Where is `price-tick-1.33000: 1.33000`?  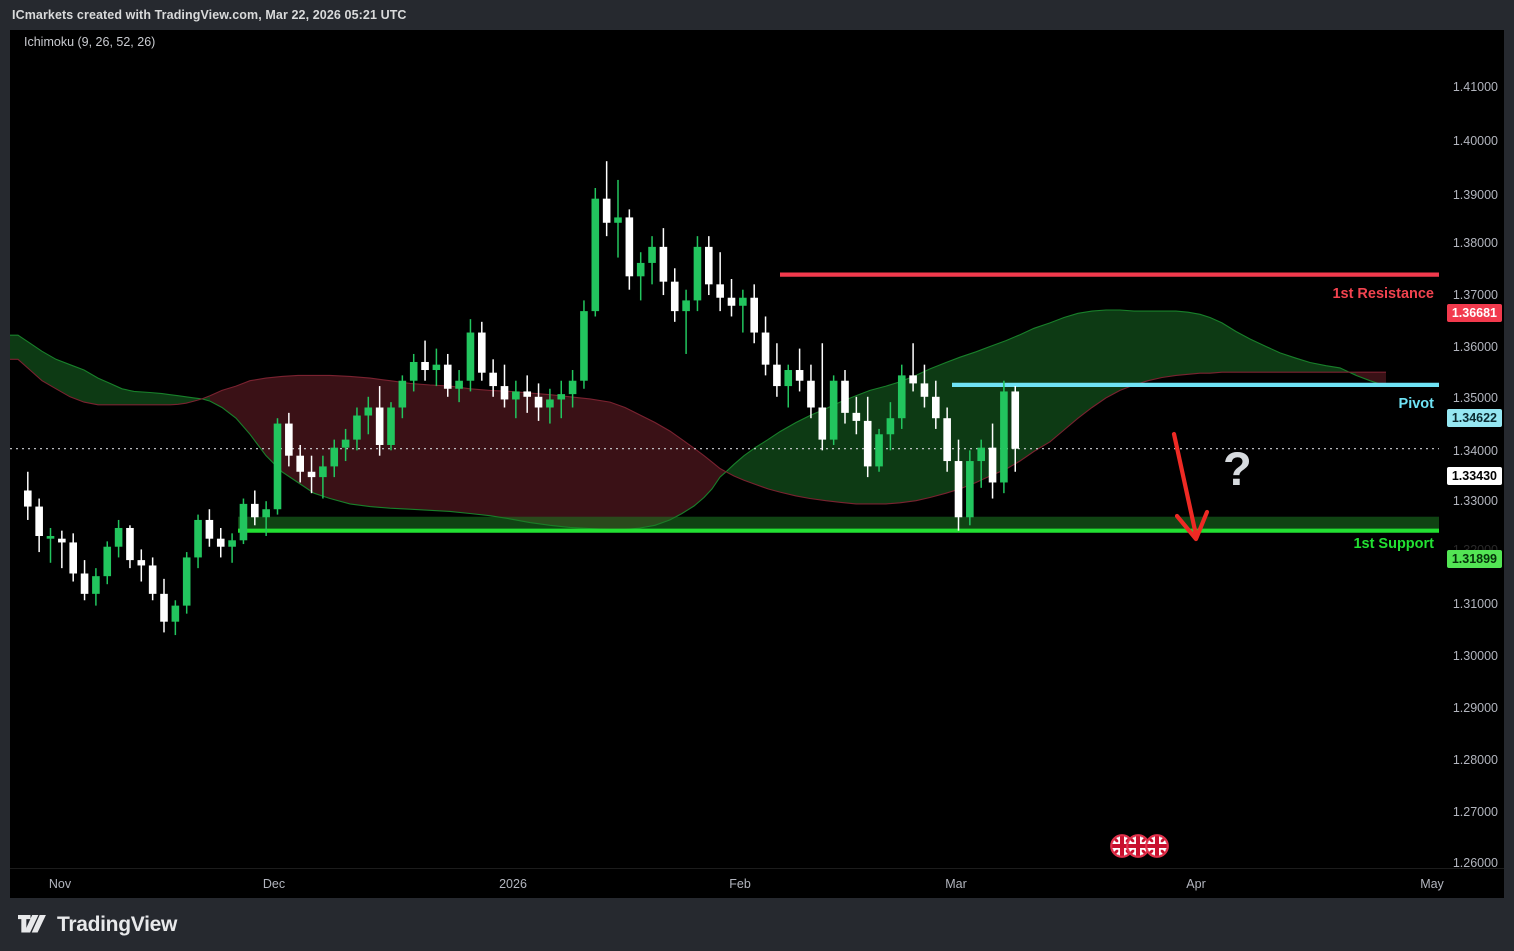 price-tick-1.33000: 1.33000 is located at coordinates (1475, 501).